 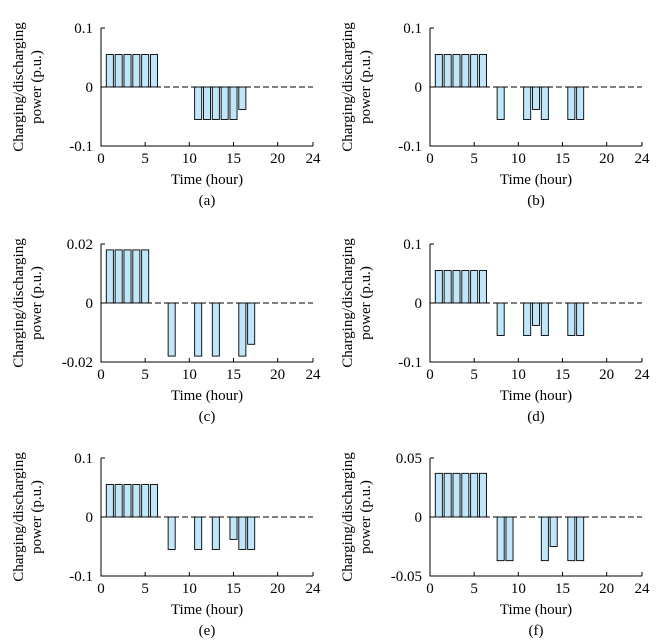 I want to click on y-tick-label: 0.05, so click(x=409, y=459).